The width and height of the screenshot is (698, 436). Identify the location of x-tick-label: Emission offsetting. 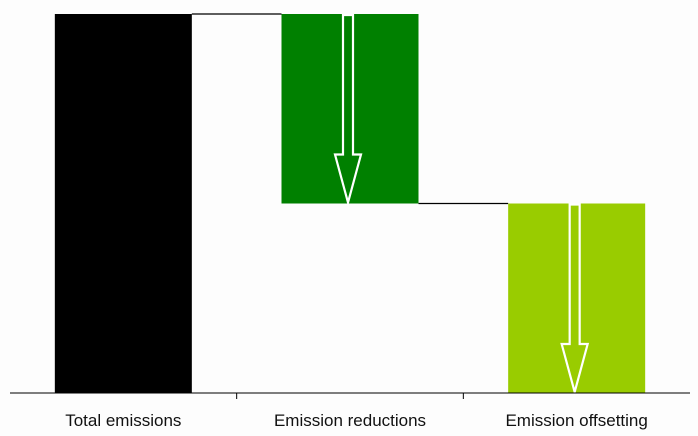
(576, 420).